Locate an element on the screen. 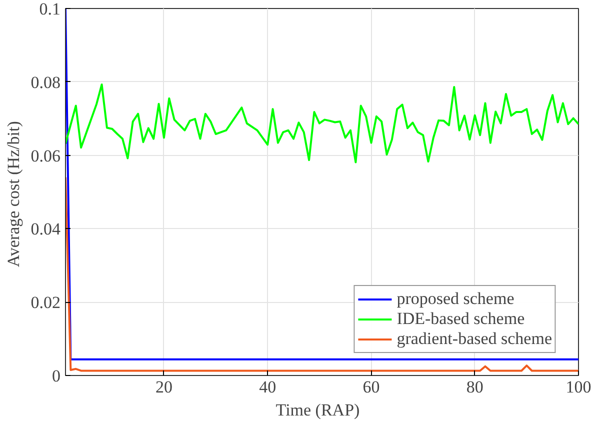  x-tick-label: 100 is located at coordinates (579, 387).